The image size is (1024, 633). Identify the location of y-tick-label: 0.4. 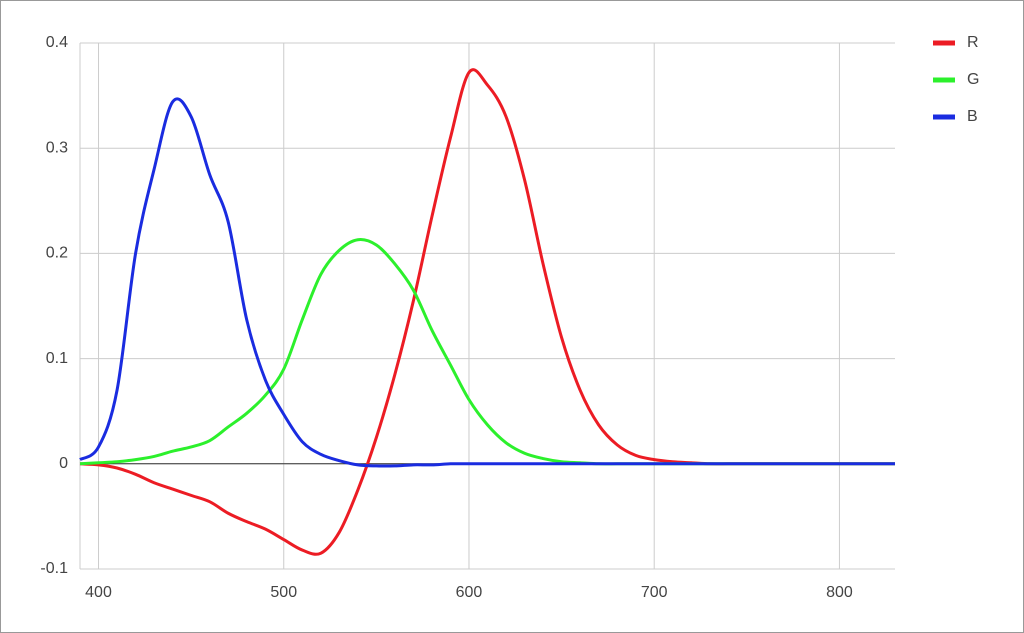
(57, 42).